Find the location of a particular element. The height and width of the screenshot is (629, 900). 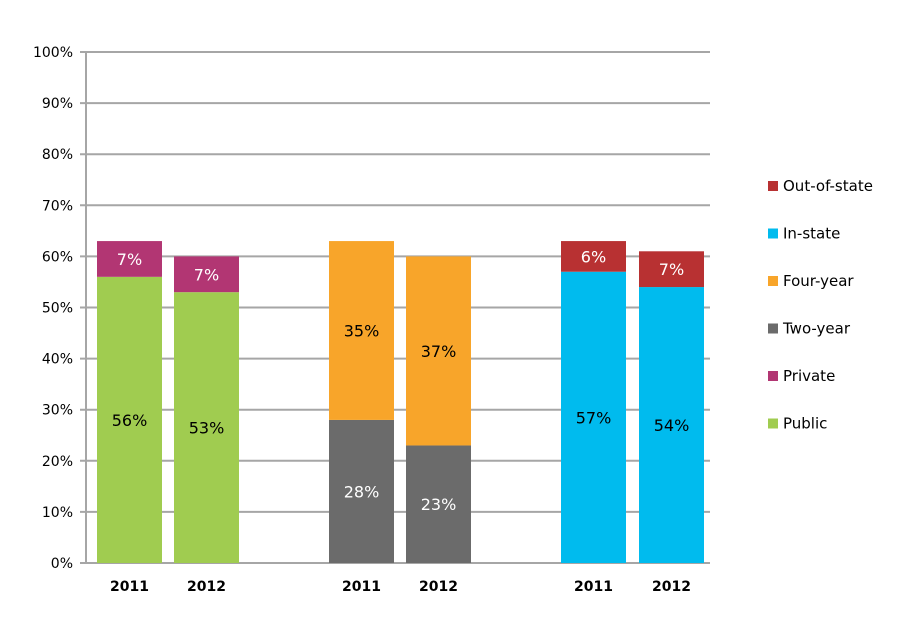

data-label: 6% is located at coordinates (593, 256).